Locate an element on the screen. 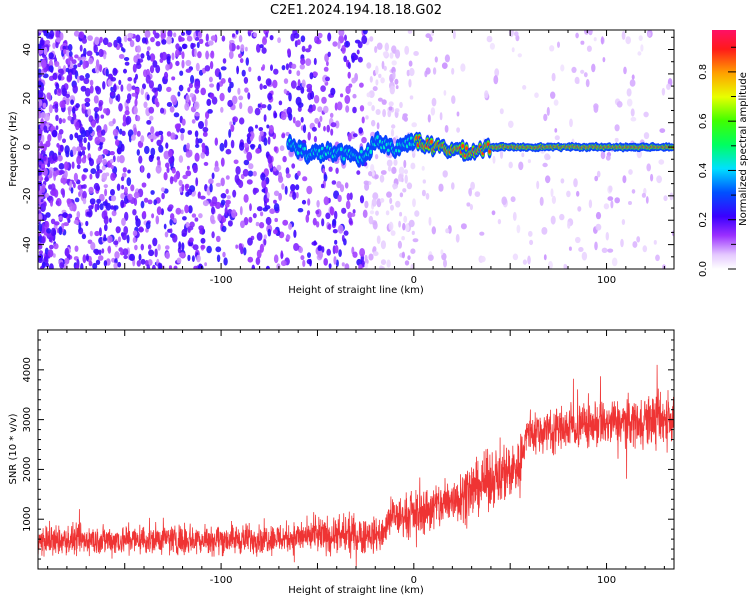 This screenshot has width=750, height=600. x-tick-label: 100 is located at coordinates (606, 580).